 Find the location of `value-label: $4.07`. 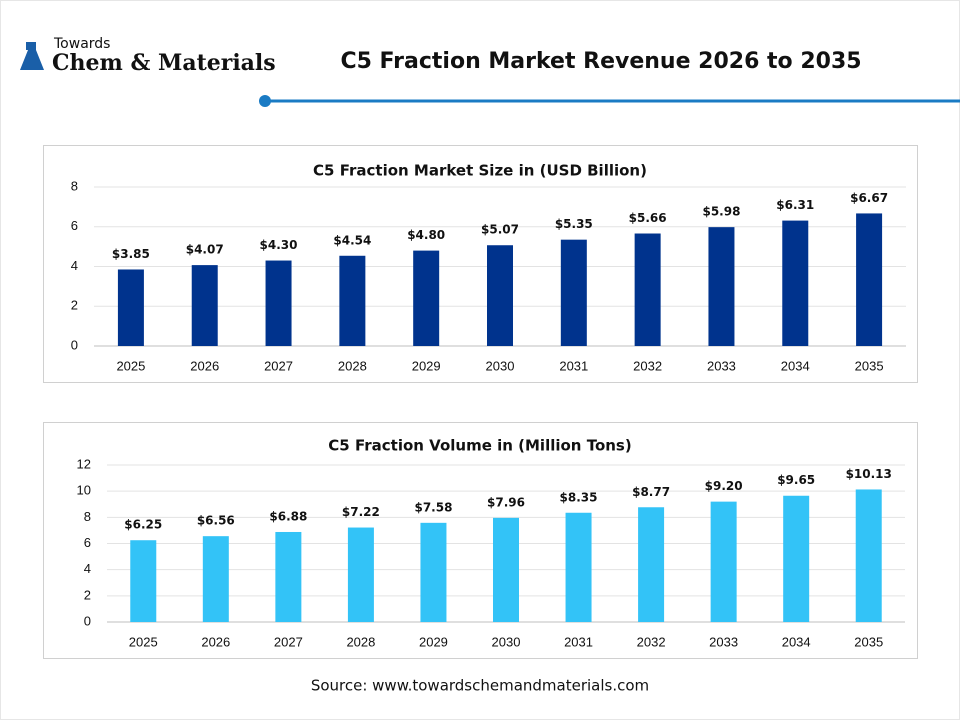

value-label: $4.07 is located at coordinates (205, 250).